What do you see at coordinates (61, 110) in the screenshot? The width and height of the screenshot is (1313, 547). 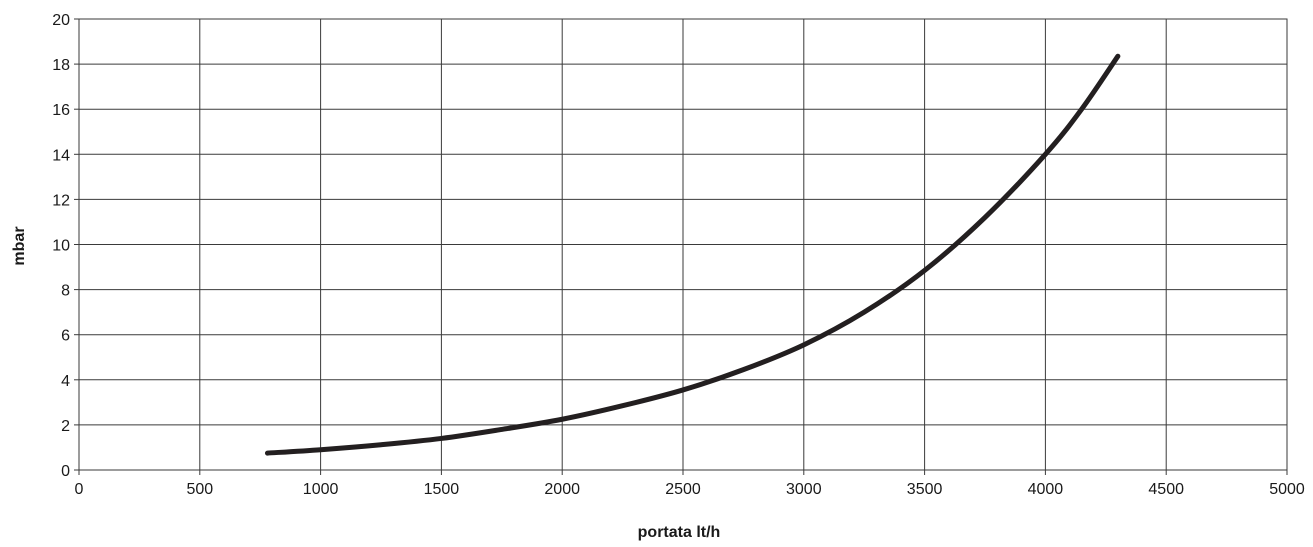 I see `y-tick-label: 16` at bounding box center [61, 110].